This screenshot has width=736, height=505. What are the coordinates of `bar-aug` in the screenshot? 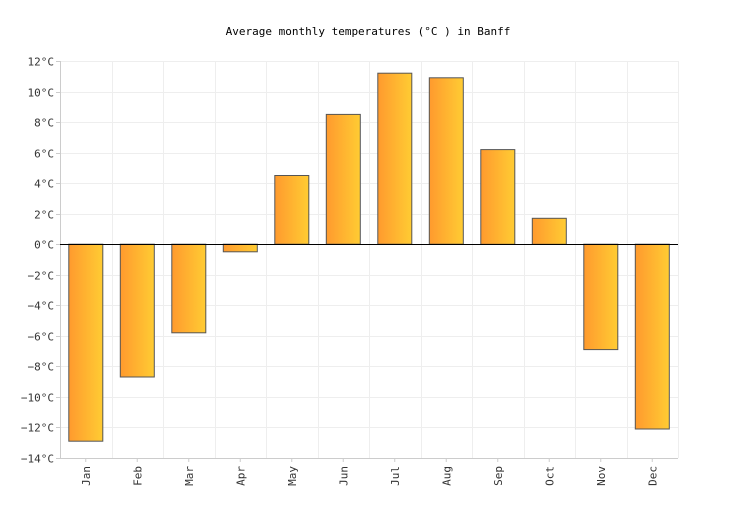 It's located at (446, 161).